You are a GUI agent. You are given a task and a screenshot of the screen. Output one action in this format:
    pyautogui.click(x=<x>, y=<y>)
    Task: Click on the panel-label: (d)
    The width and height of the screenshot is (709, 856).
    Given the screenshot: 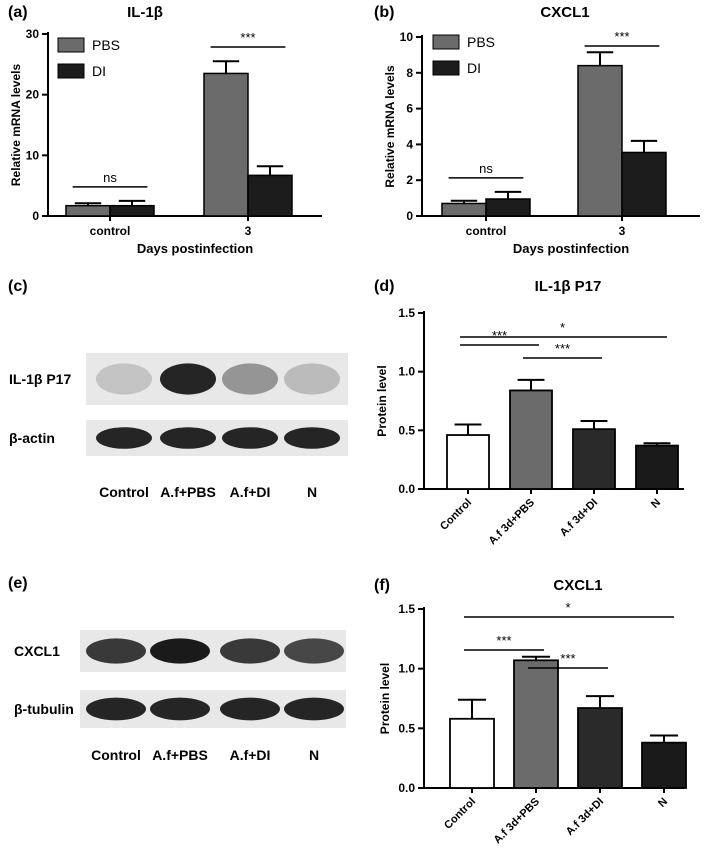 What is the action you would take?
    pyautogui.click(x=384, y=286)
    